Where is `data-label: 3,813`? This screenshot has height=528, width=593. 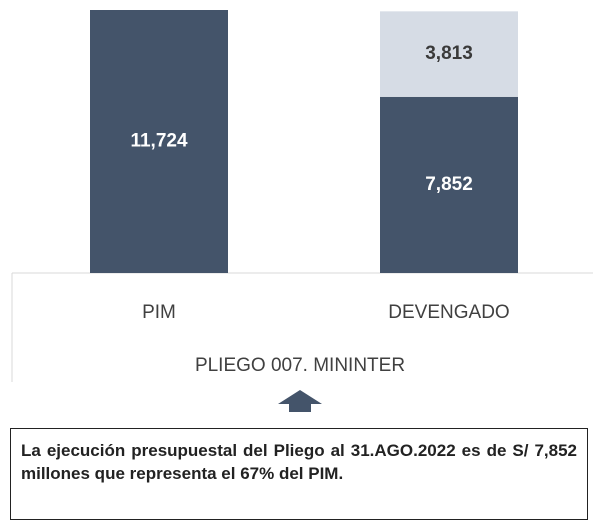 data-label: 3,813 is located at coordinates (449, 53).